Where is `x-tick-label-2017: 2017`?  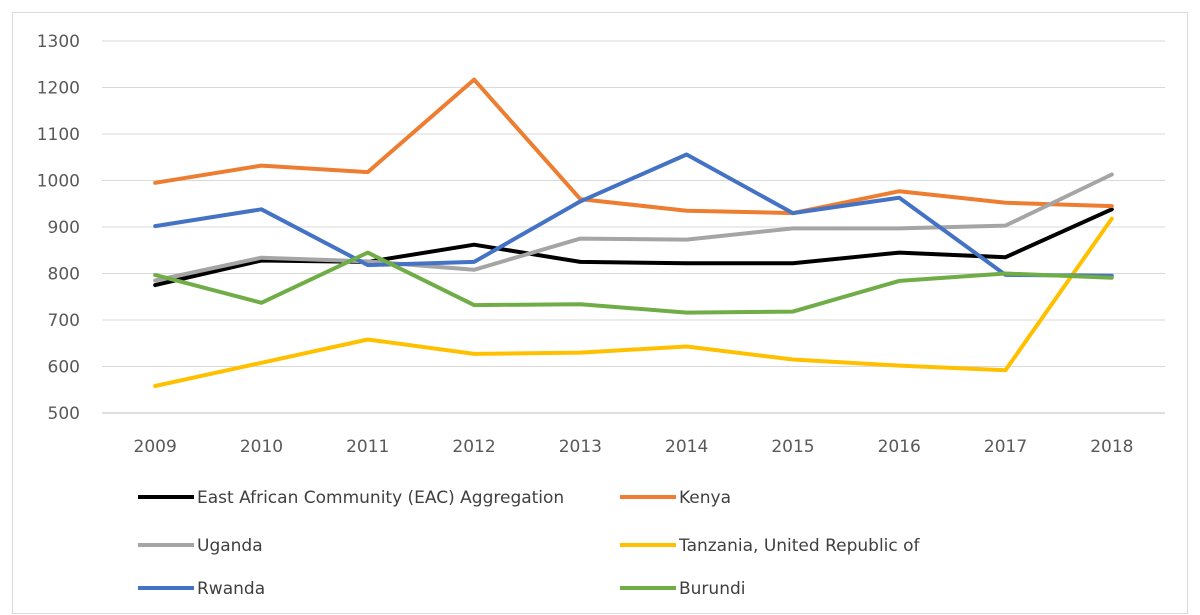
x-tick-label-2017: 2017 is located at coordinates (1005, 447).